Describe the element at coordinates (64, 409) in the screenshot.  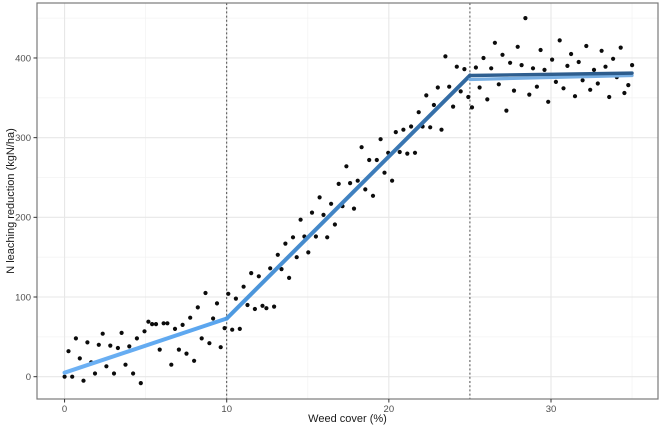
I see `x-tick-label: 0` at that location.